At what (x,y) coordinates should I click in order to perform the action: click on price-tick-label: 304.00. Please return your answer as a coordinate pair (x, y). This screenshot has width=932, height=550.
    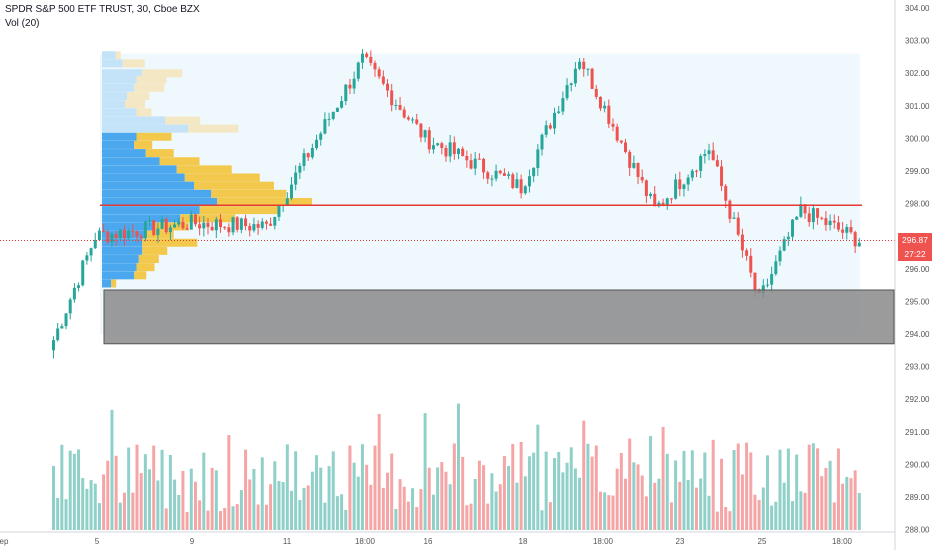
    Looking at the image, I should click on (917, 8).